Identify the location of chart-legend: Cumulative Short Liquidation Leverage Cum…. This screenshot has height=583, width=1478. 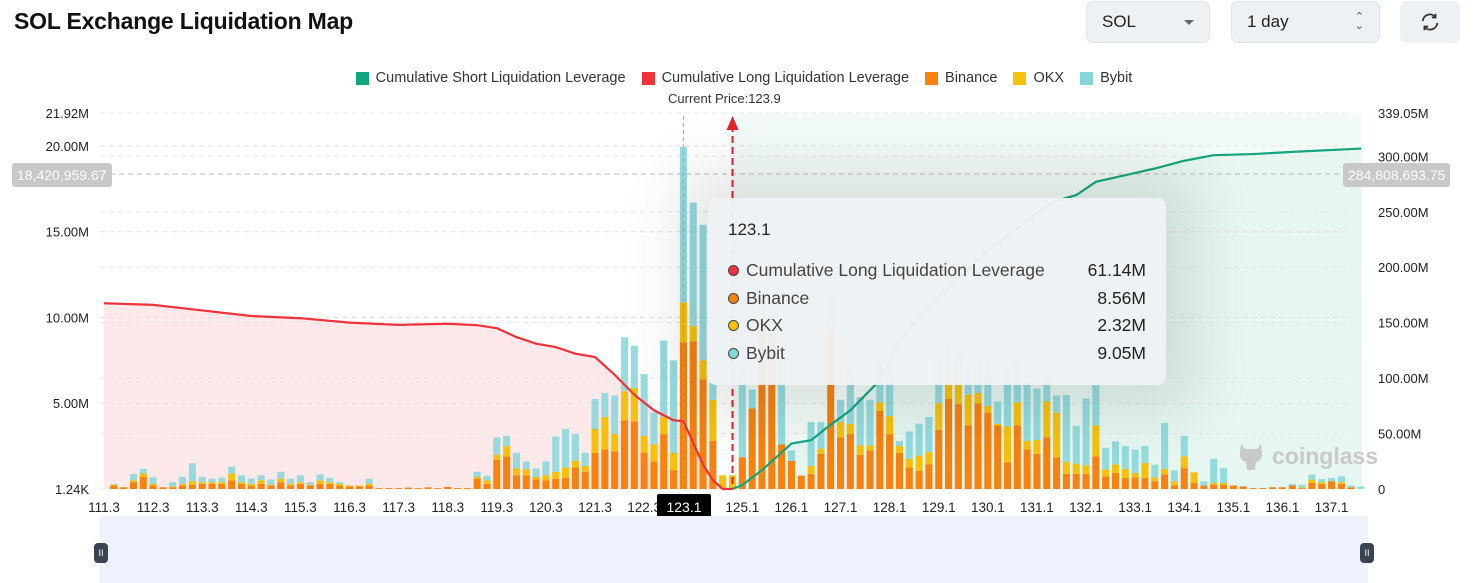
(739, 78).